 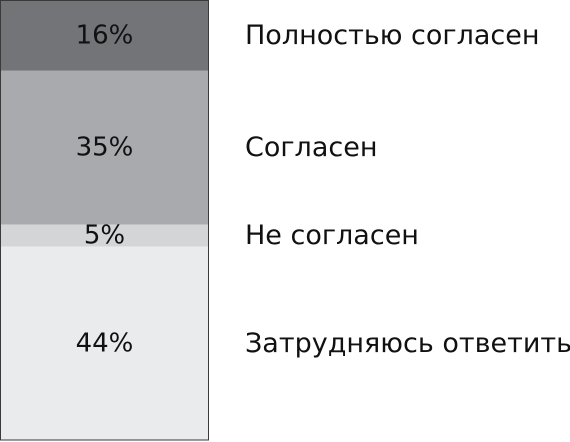 I want to click on segment-value-label-disagree: 5%, so click(x=104, y=236).